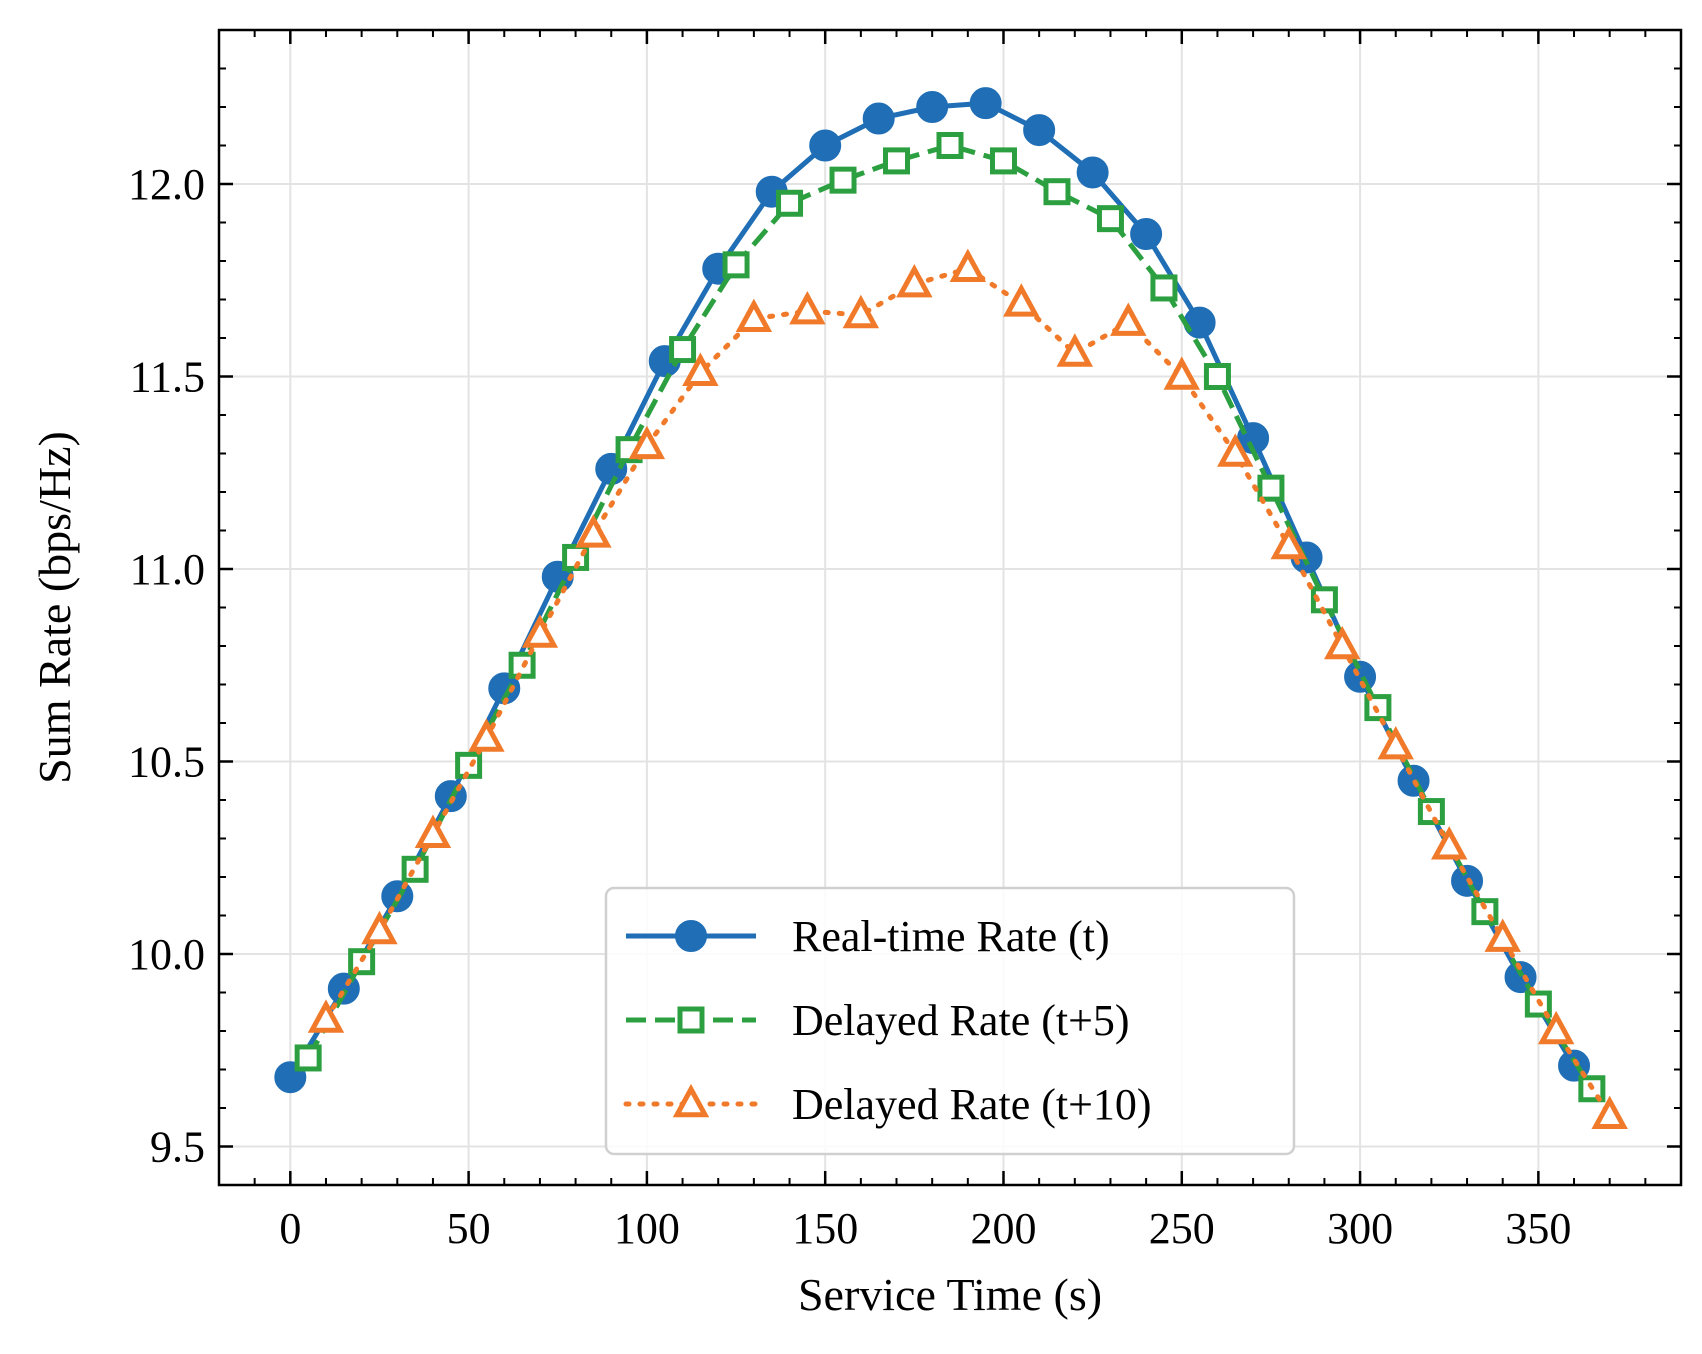 This screenshot has height=1354, width=1702. I want to click on legend-label: Delayed Rate (t+5), so click(961, 1020).